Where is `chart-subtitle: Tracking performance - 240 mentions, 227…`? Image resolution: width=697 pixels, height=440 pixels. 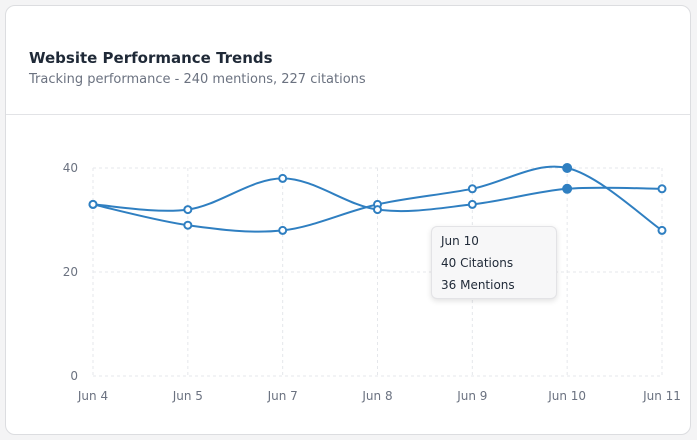 chart-subtitle: Tracking performance - 240 mentions, 227… is located at coordinates (197, 79).